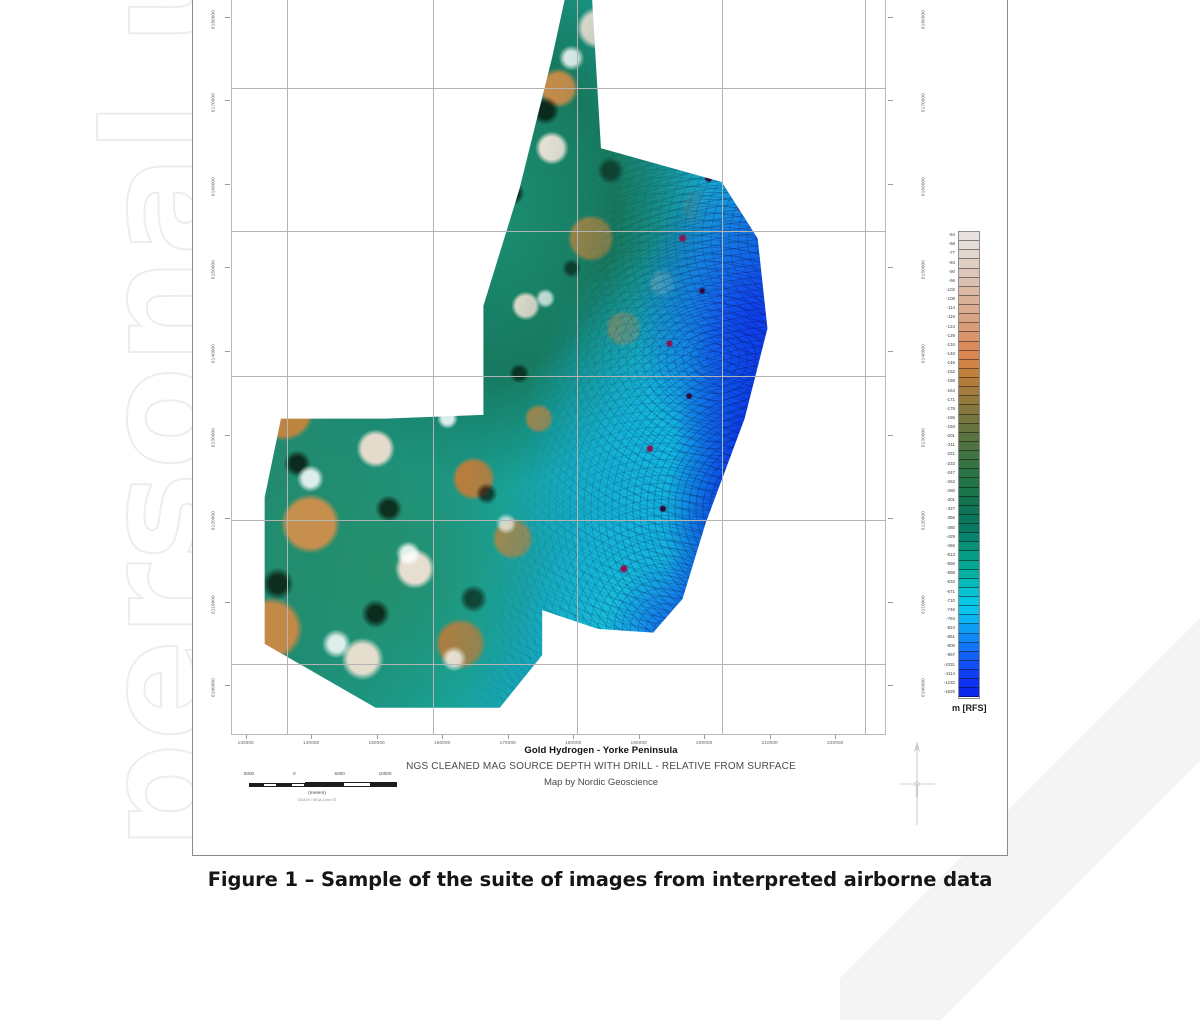 This screenshot has width=1200, height=1020. Describe the element at coordinates (951, 262) in the screenshot. I see `colorbar-level-label: -84` at that location.